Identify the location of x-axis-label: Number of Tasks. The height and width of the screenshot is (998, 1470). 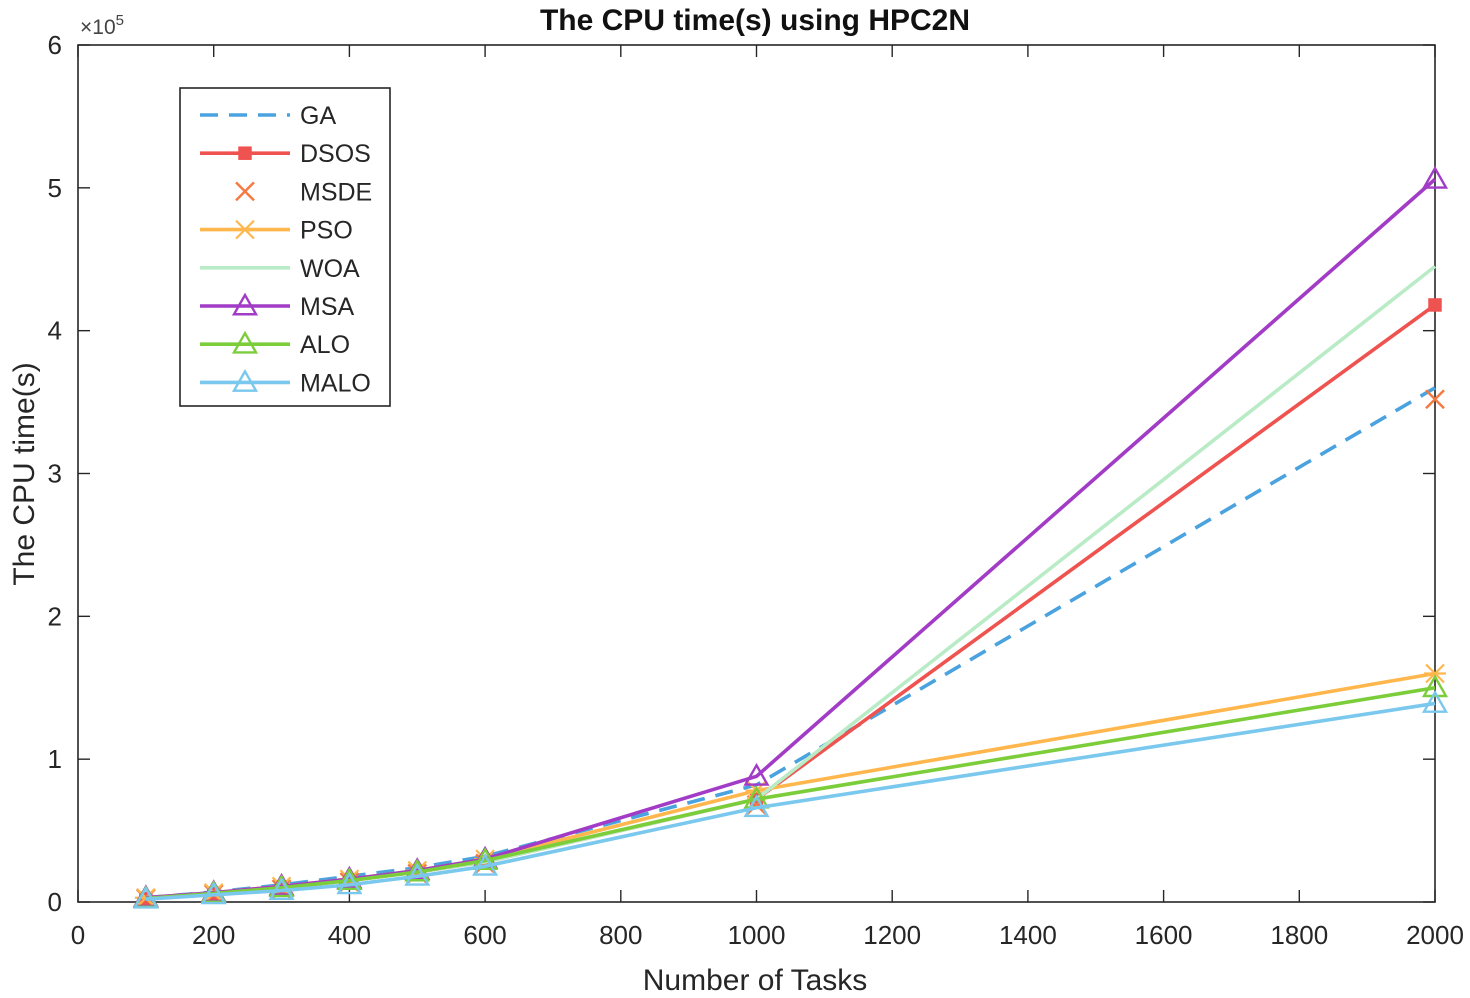
(755, 980).